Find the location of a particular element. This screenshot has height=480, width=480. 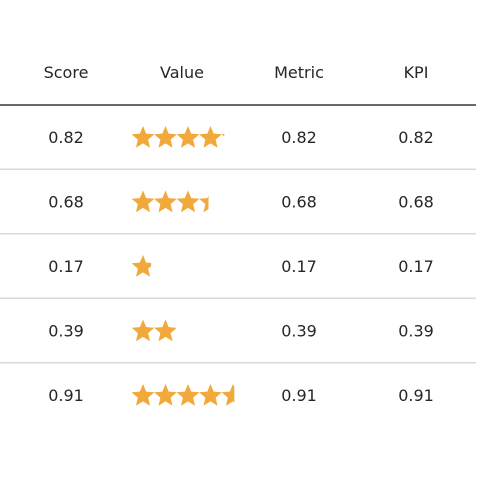

score-cell: 0.17 is located at coordinates (66, 266).